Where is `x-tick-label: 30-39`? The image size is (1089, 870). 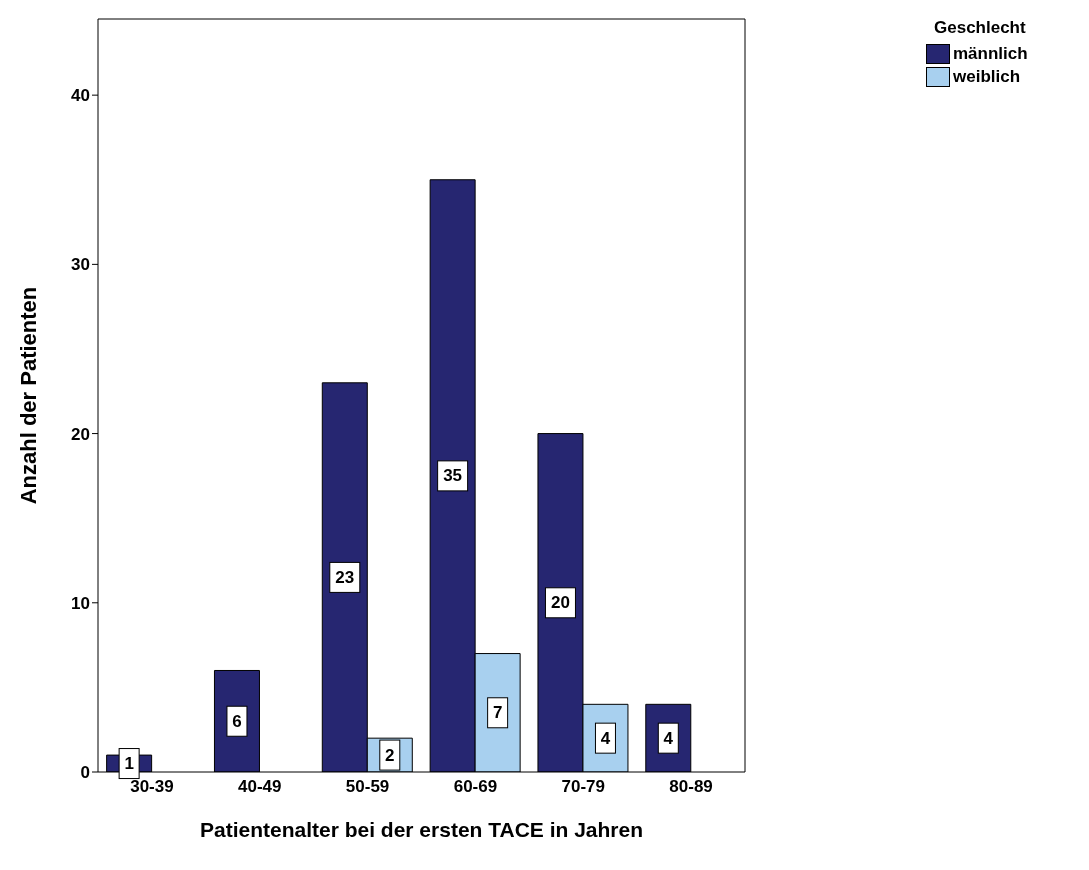 x-tick-label: 30-39 is located at coordinates (152, 787).